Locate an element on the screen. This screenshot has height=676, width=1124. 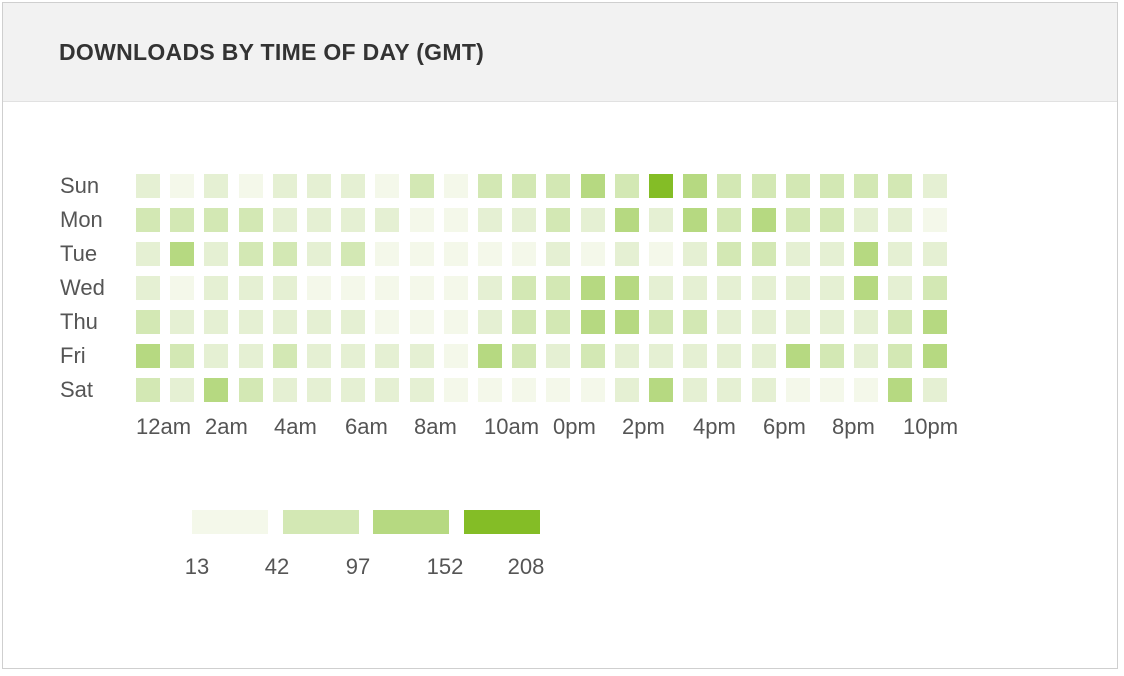
heat-cell-tue-6am is located at coordinates (353, 254).